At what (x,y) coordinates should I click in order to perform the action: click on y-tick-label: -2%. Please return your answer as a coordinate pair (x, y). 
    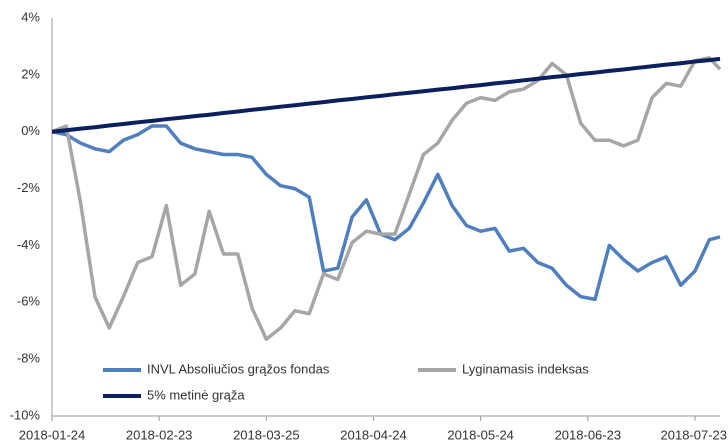
    Looking at the image, I should click on (29, 187).